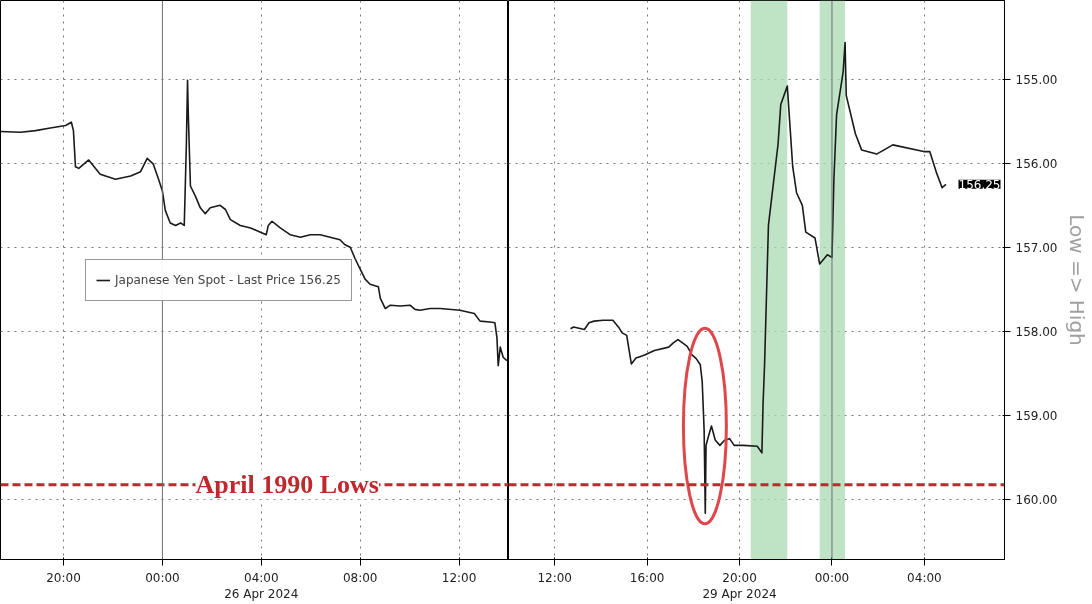 The image size is (1092, 604). I want to click on y-tick-label: 159.00, so click(1036, 415).